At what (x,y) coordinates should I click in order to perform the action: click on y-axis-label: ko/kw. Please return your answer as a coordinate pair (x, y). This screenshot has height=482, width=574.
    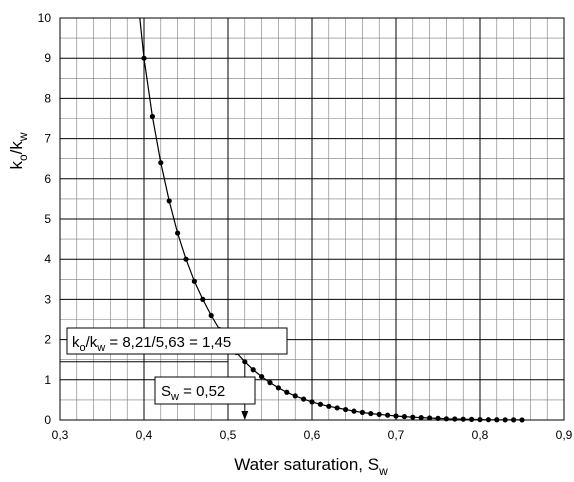
    Looking at the image, I should click on (18, 150).